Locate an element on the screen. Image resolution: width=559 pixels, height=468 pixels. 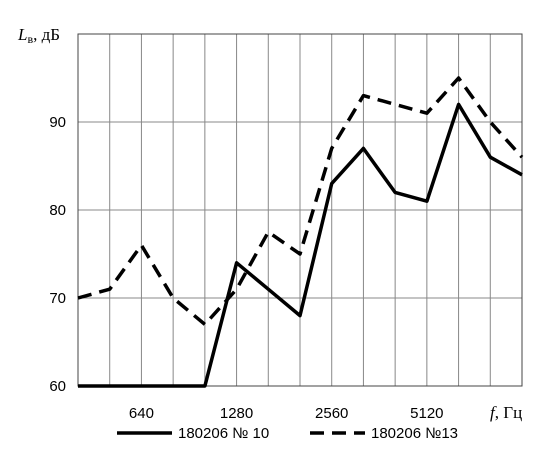
x-axis-label-unit: , Гц is located at coordinates (508, 412).